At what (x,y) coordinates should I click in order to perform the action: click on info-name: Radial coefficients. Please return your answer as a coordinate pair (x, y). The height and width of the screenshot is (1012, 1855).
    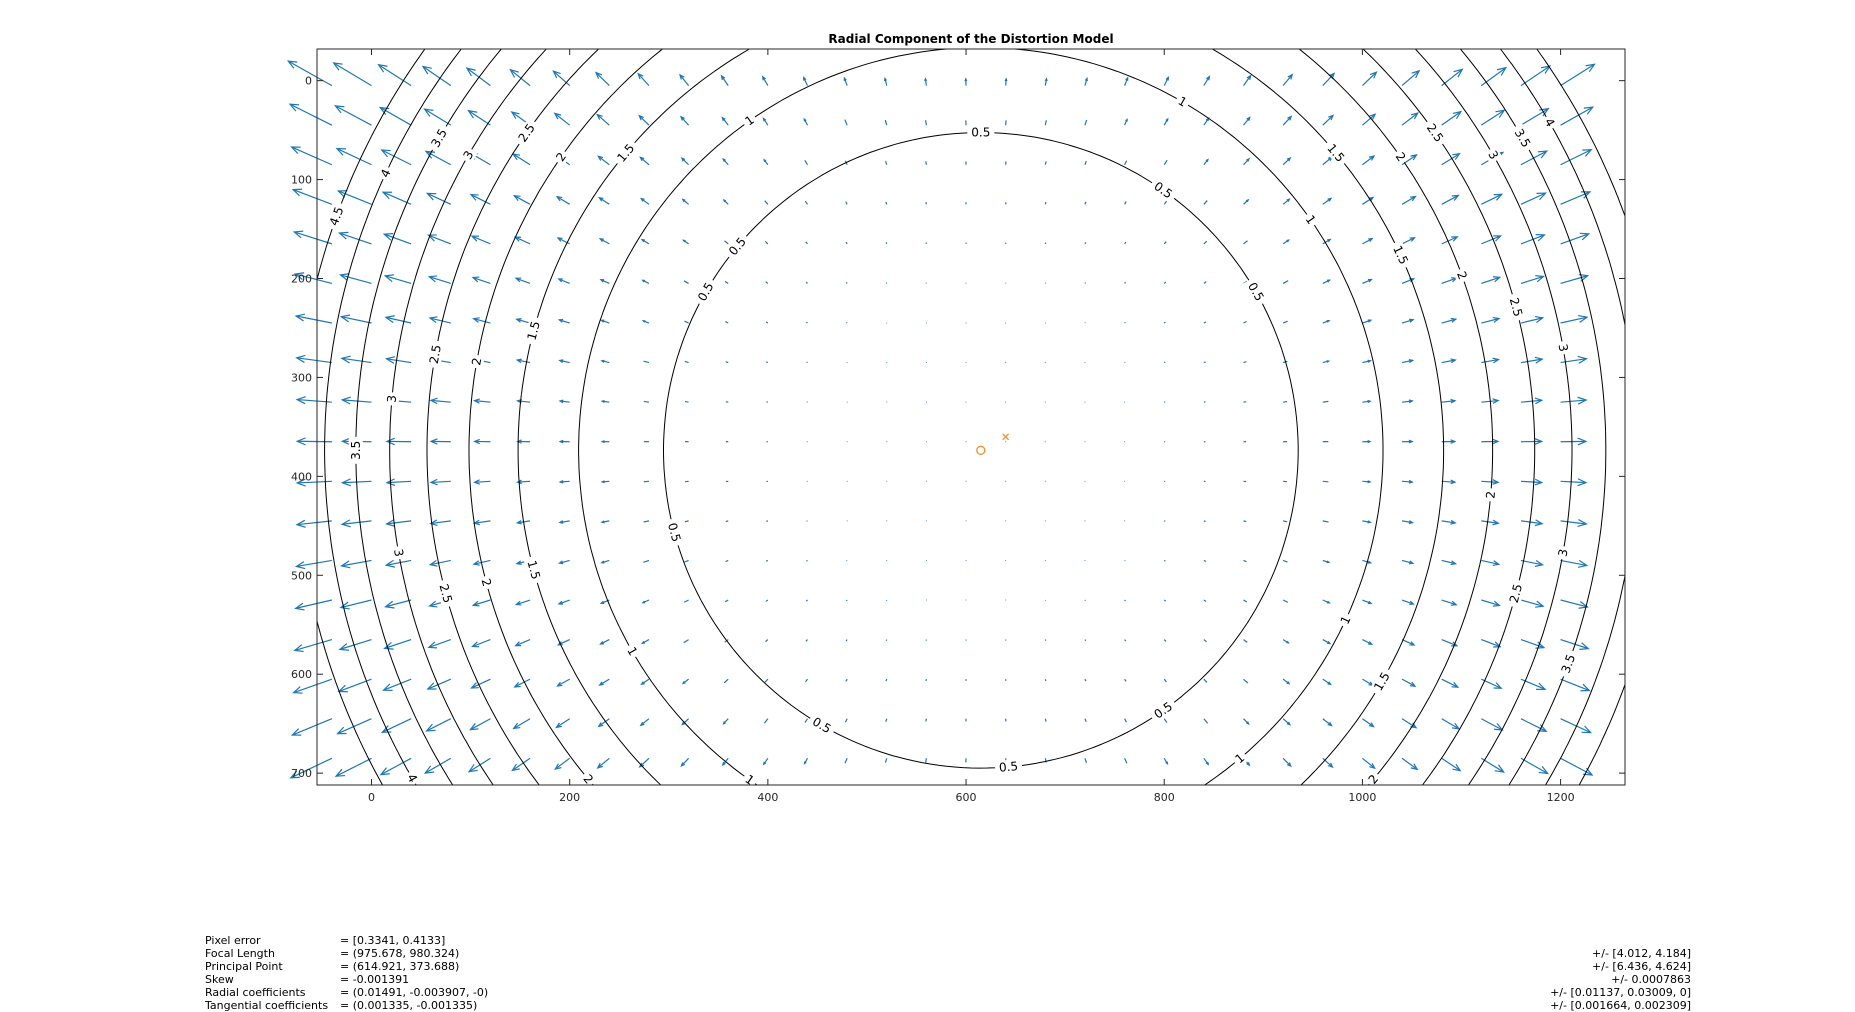
    Looking at the image, I should click on (272, 992).